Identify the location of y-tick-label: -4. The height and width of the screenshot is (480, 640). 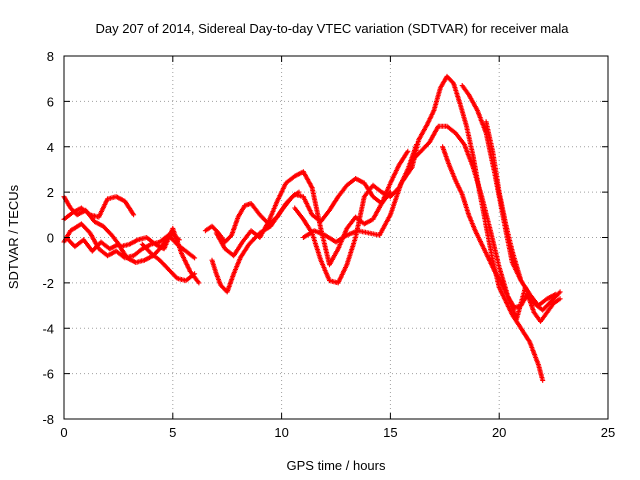
(48, 328).